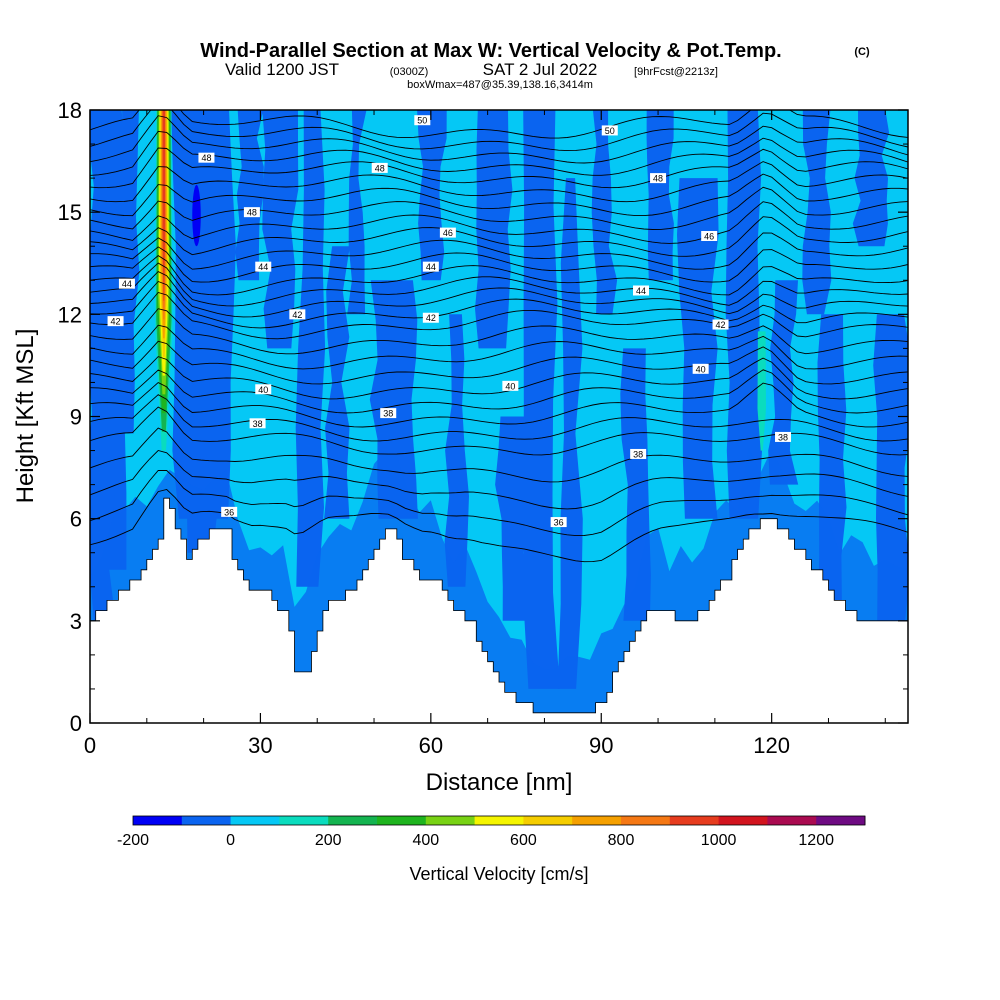  I want to click on contour-label-text: 50, so click(422, 121).